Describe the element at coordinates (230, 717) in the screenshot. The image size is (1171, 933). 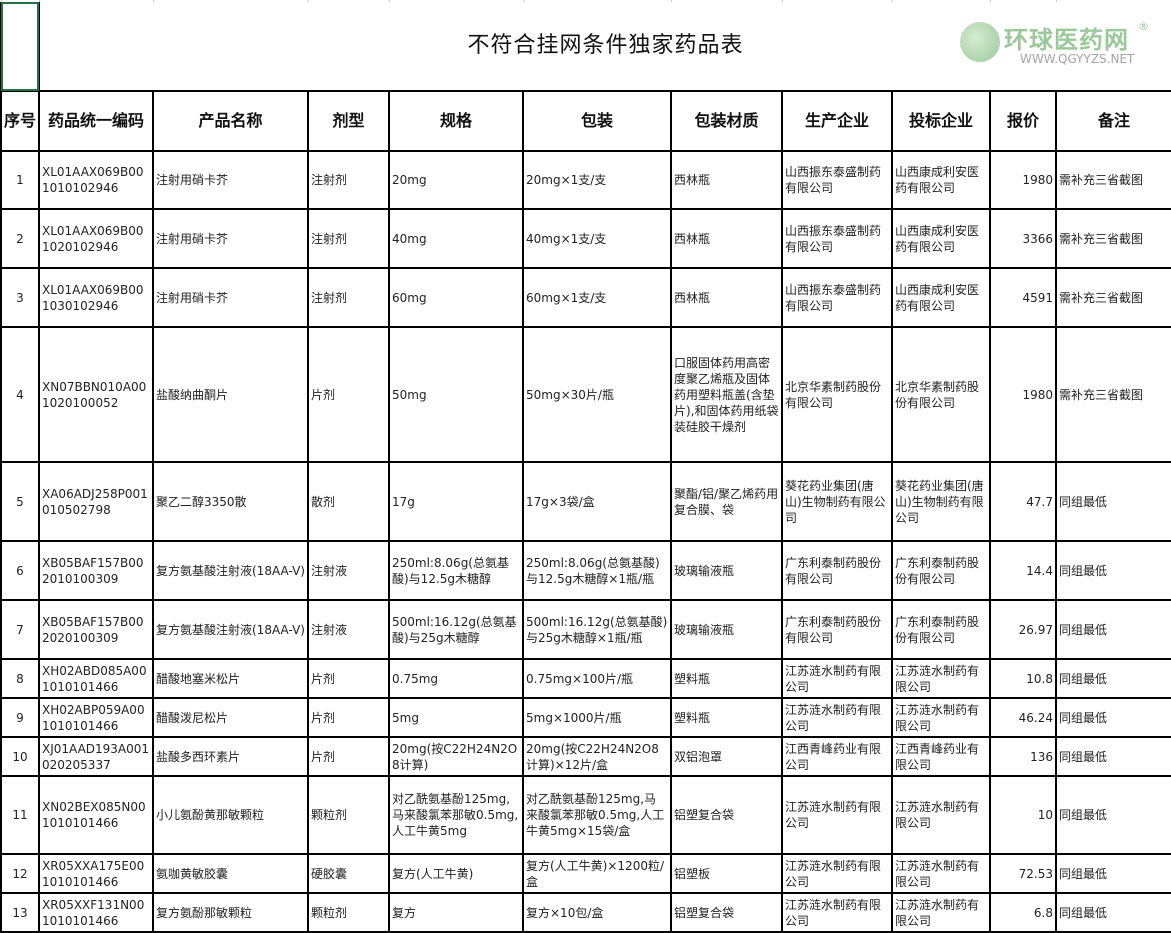
I see `cell-name: 醋酸泼尼松片` at that location.